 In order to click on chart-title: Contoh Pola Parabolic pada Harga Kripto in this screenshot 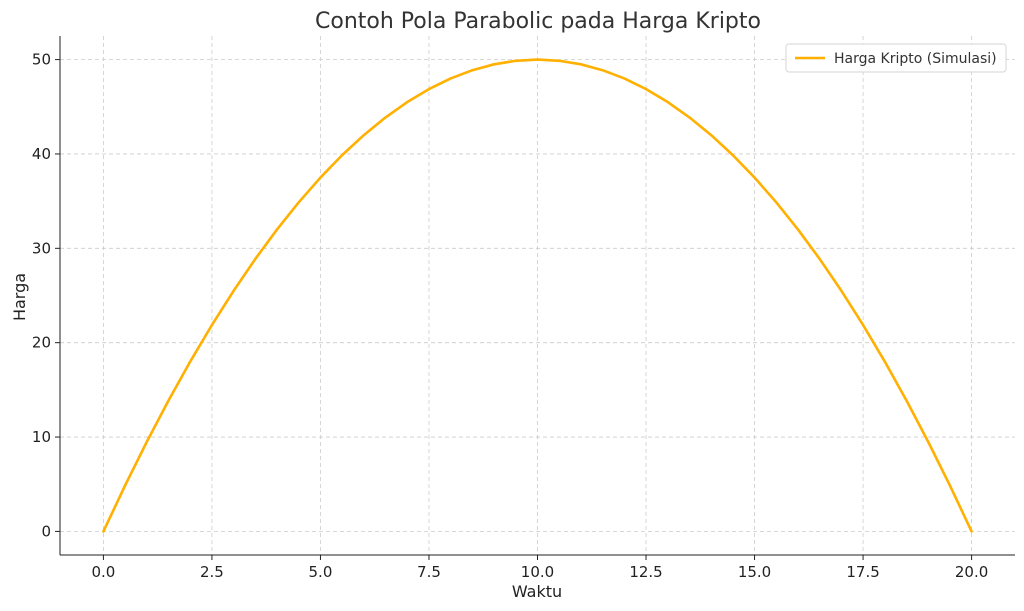, I will do `click(538, 21)`.